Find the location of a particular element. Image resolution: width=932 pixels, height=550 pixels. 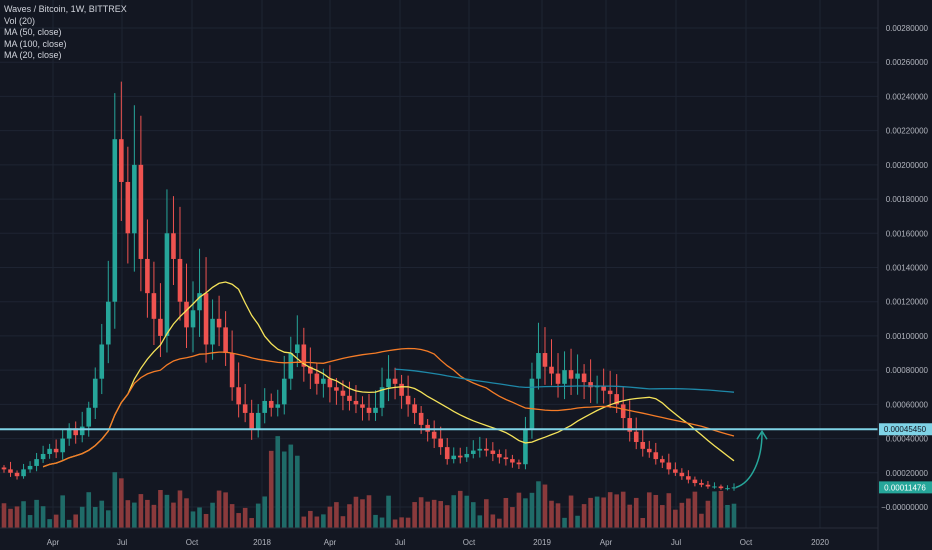

y-tick-label: 0.00240000 is located at coordinates (907, 96).